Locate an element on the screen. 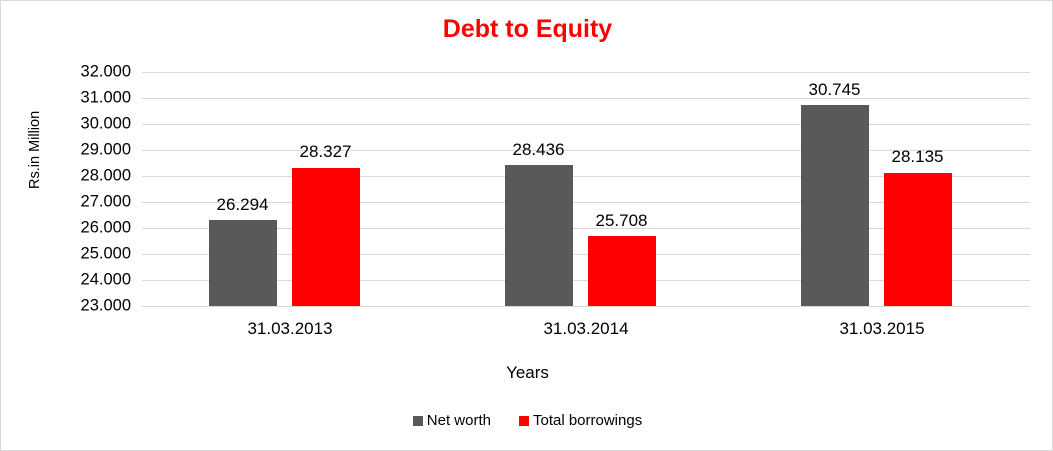 Image resolution: width=1053 pixels, height=451 pixels. bar-borrowings-31.03.2013 is located at coordinates (325, 236).